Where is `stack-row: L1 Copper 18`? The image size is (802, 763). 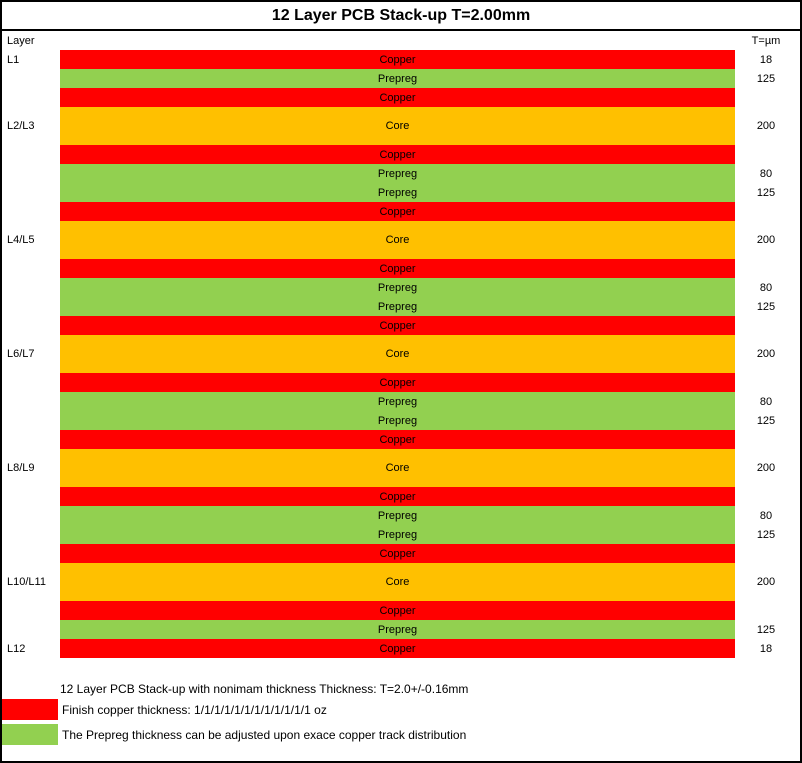
stack-row: L1 Copper 18 is located at coordinates (401, 59).